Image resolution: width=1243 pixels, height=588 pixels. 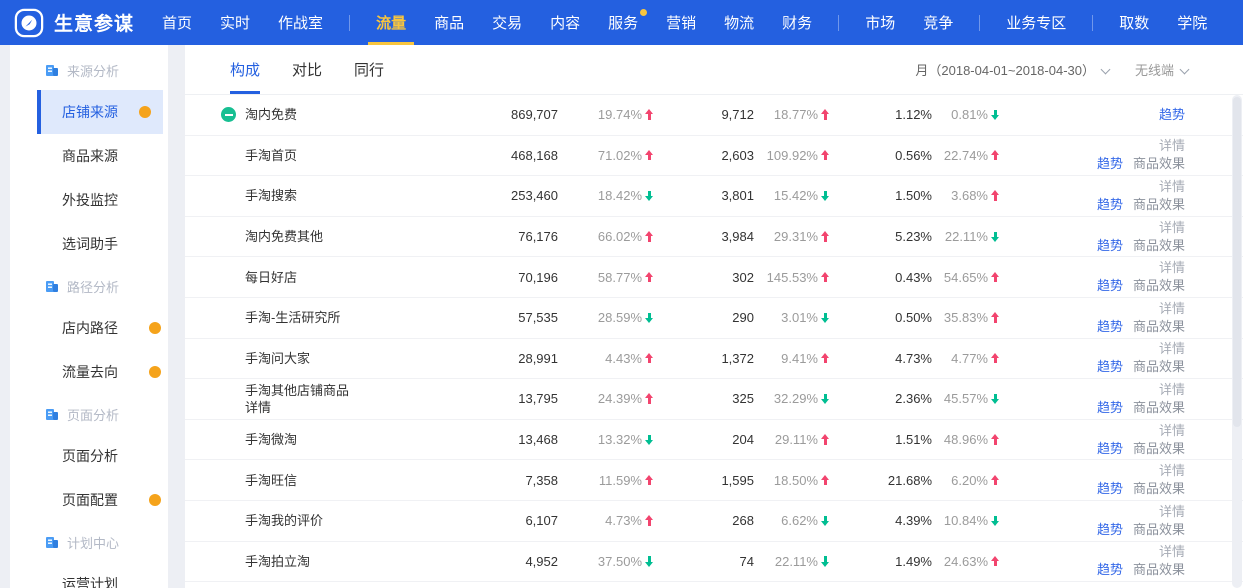 What do you see at coordinates (89, 500) in the screenshot?
I see `sidebar-item: 页面配置` at bounding box center [89, 500].